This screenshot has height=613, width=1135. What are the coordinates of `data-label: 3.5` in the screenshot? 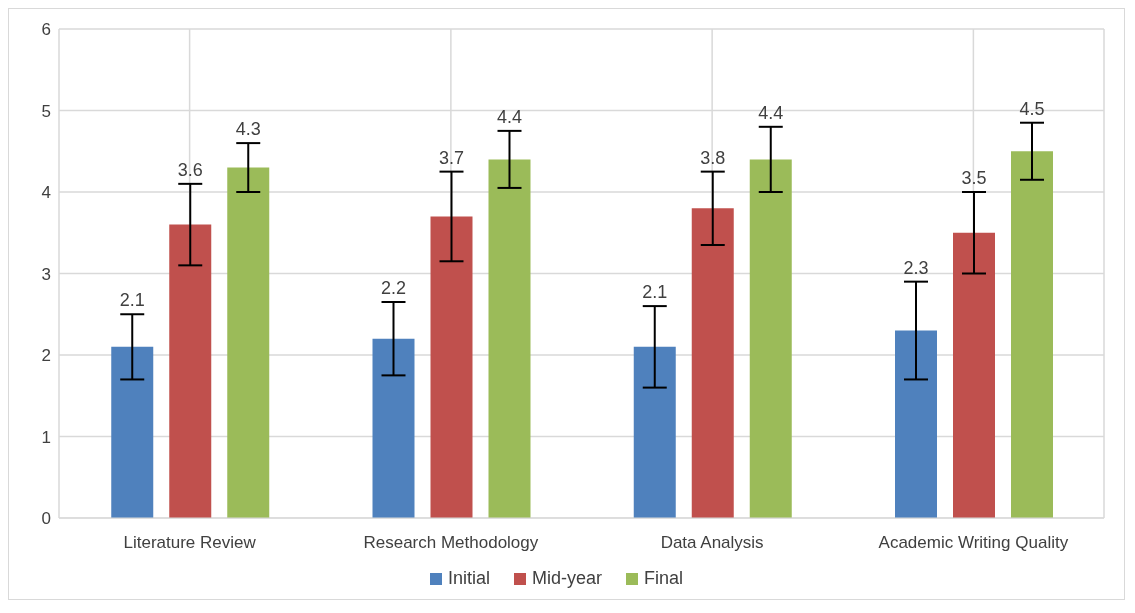 It's located at (974, 178).